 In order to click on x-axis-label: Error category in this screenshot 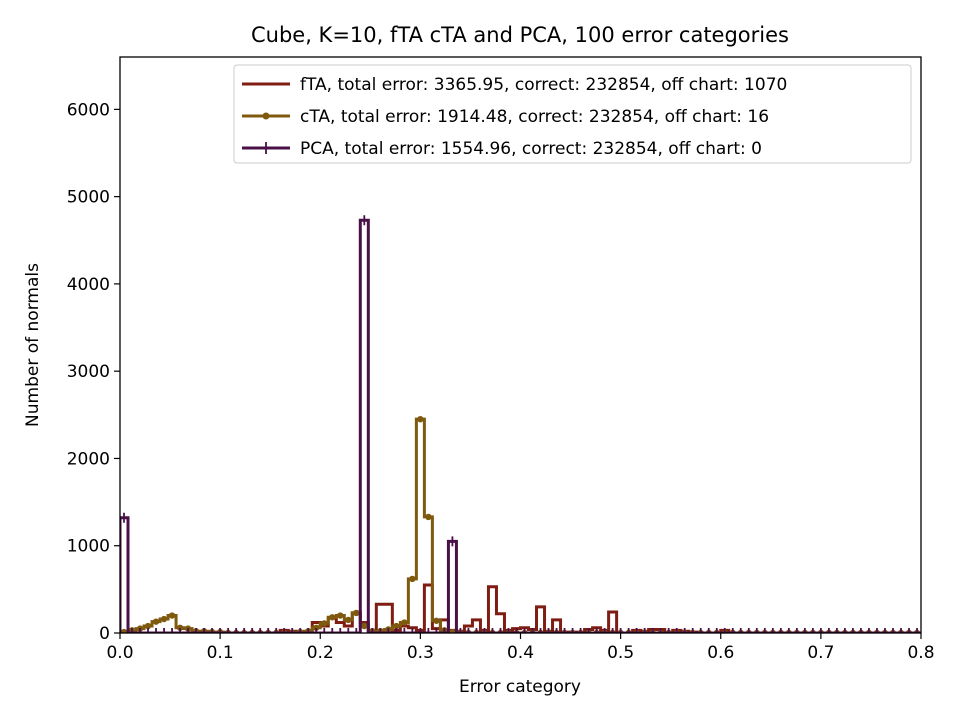, I will do `click(520, 687)`.